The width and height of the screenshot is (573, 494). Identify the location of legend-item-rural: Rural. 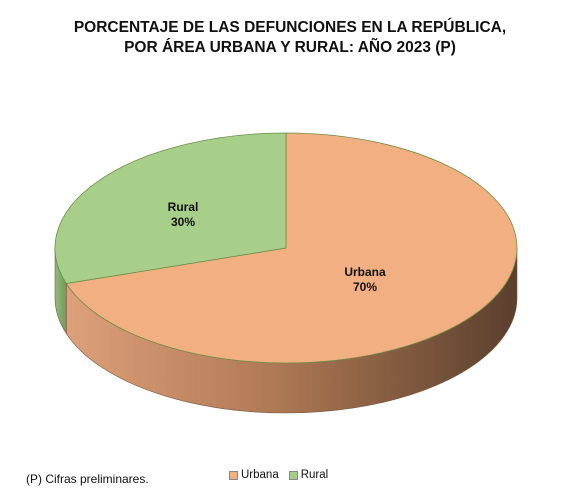
(308, 475).